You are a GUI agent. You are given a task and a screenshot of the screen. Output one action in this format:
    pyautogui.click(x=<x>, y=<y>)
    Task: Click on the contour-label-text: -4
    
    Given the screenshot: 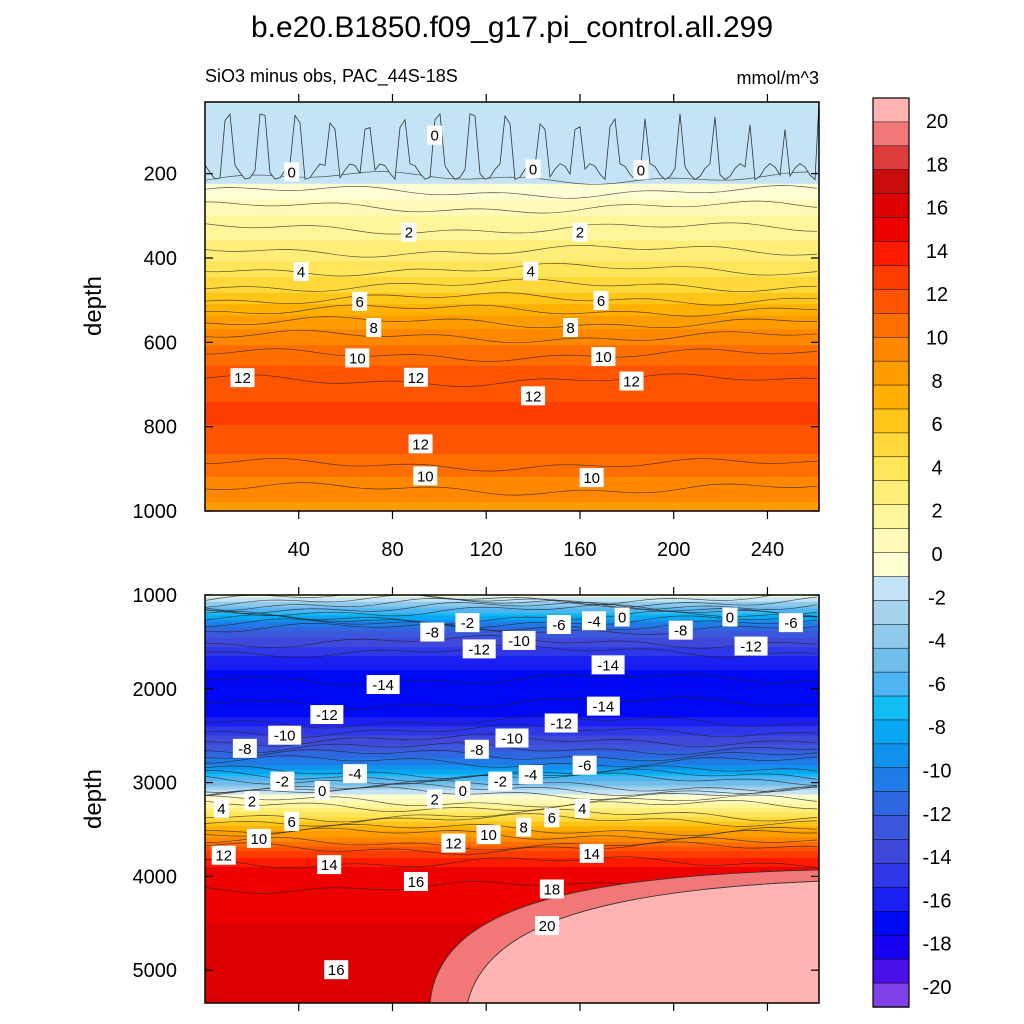 What is the action you would take?
    pyautogui.click(x=354, y=774)
    